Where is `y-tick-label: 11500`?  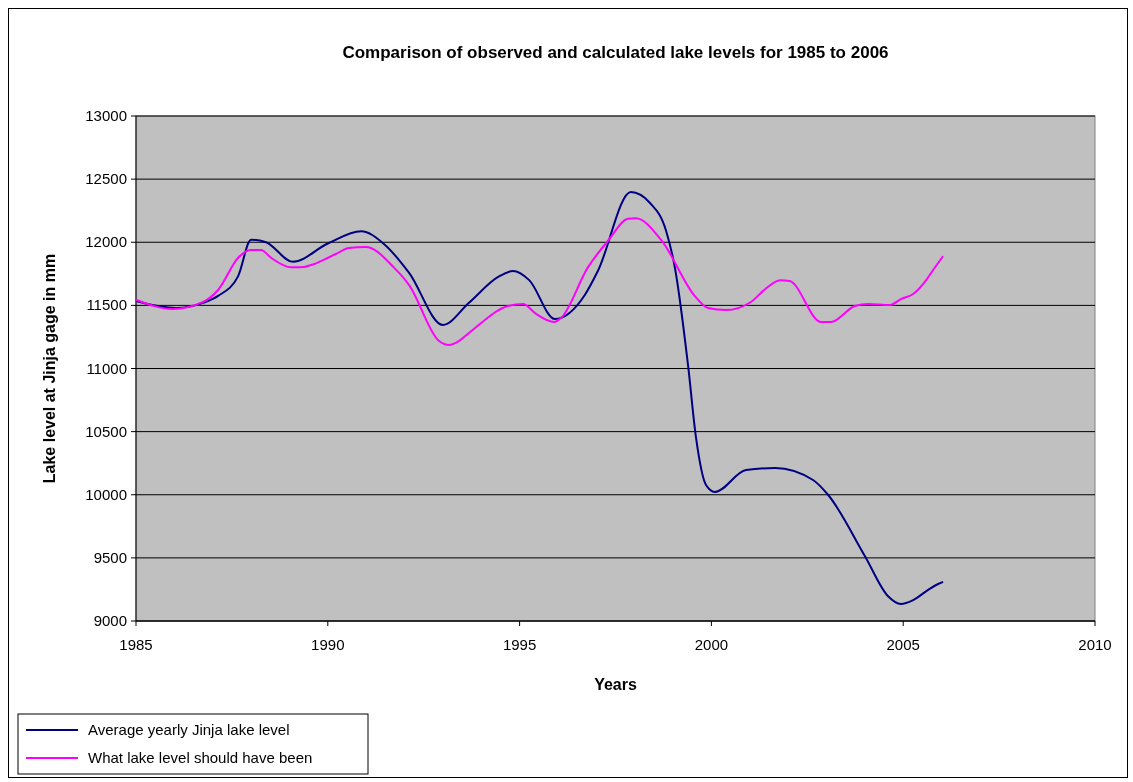 y-tick-label: 11500 is located at coordinates (106, 305).